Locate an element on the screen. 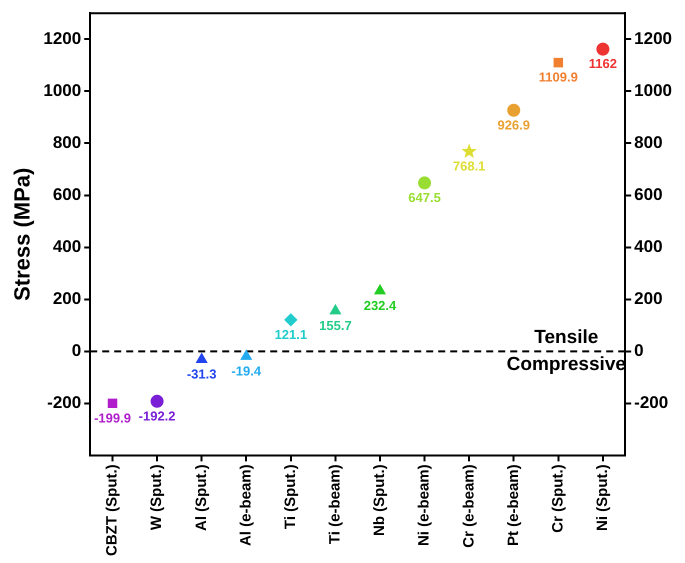  y-axis-title: Stress (MPa) is located at coordinates (21, 234).